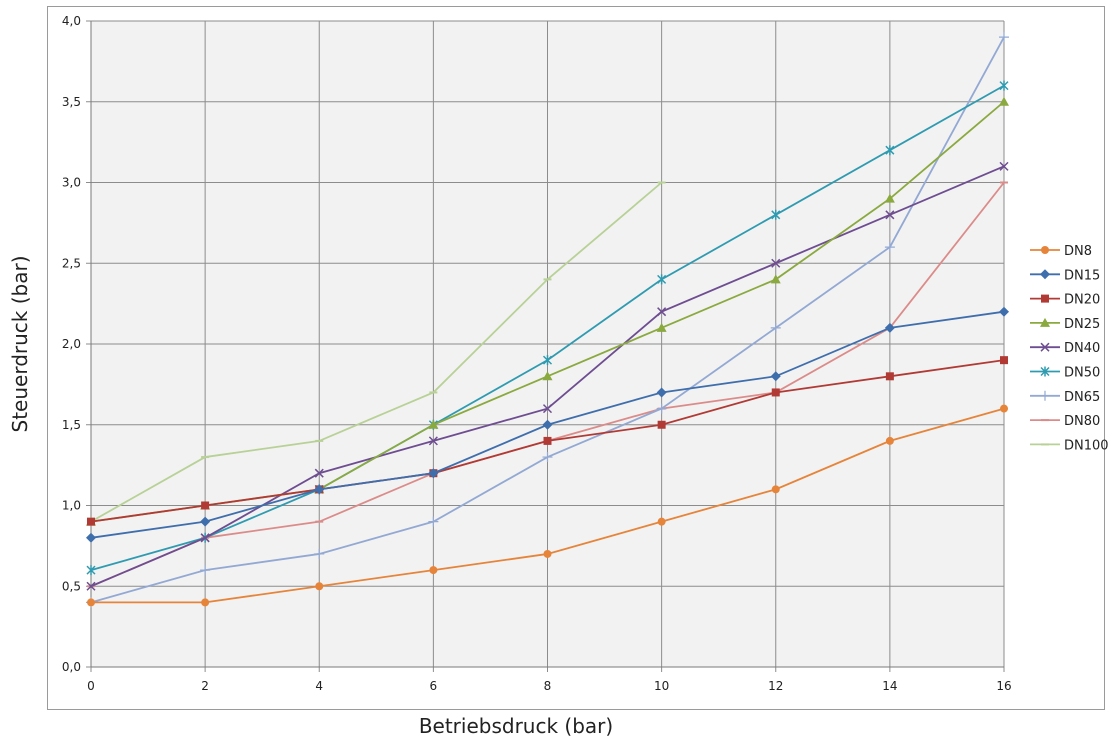 The width and height of the screenshot is (1109, 742). Describe the element at coordinates (20, 343) in the screenshot. I see `y-axis-title: Steuerdruck (bar)` at that location.